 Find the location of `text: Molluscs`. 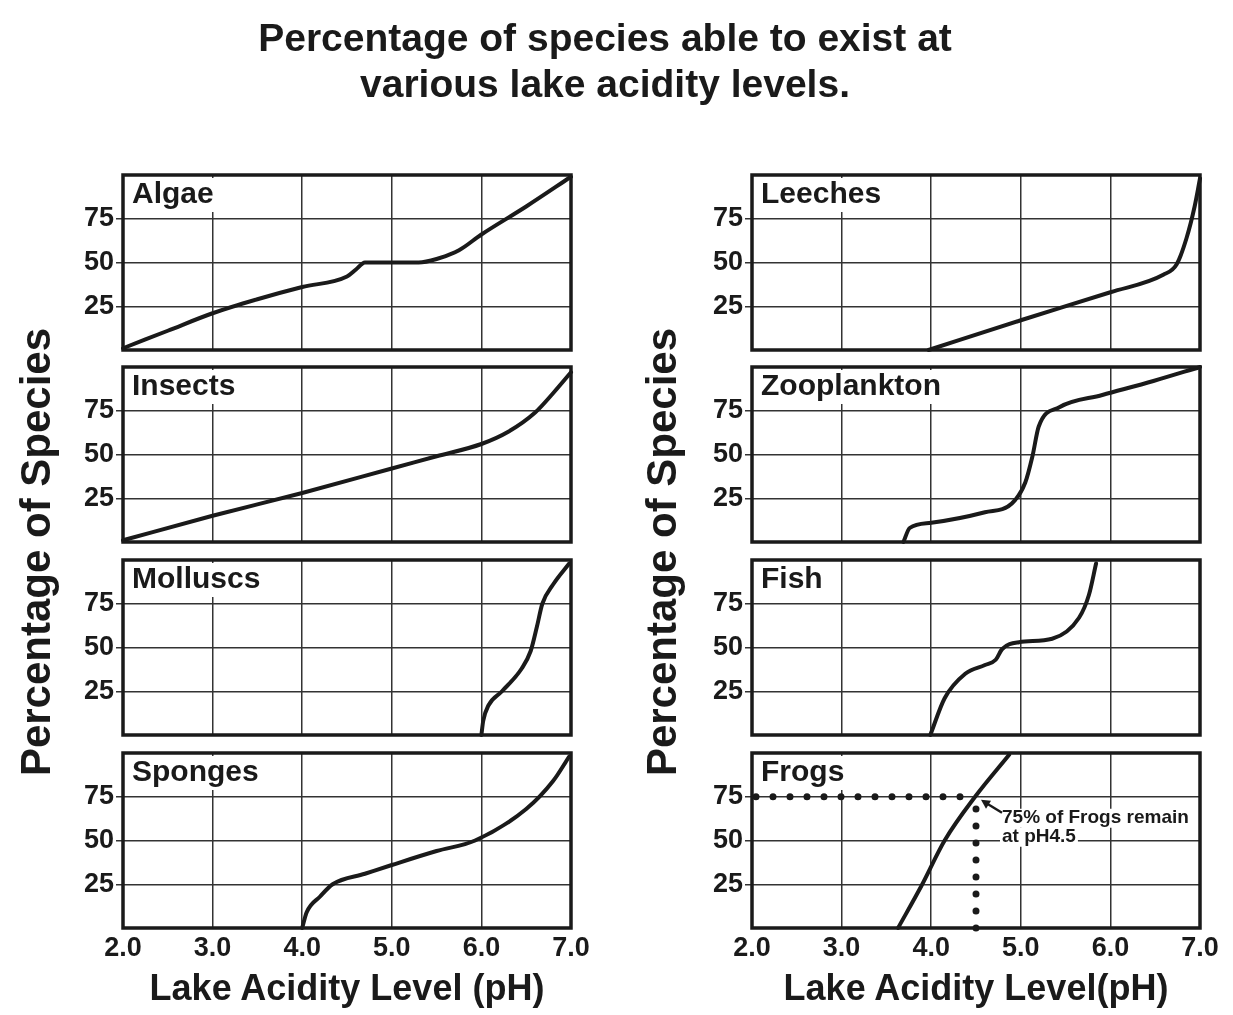

text: Molluscs is located at coordinates (196, 578).